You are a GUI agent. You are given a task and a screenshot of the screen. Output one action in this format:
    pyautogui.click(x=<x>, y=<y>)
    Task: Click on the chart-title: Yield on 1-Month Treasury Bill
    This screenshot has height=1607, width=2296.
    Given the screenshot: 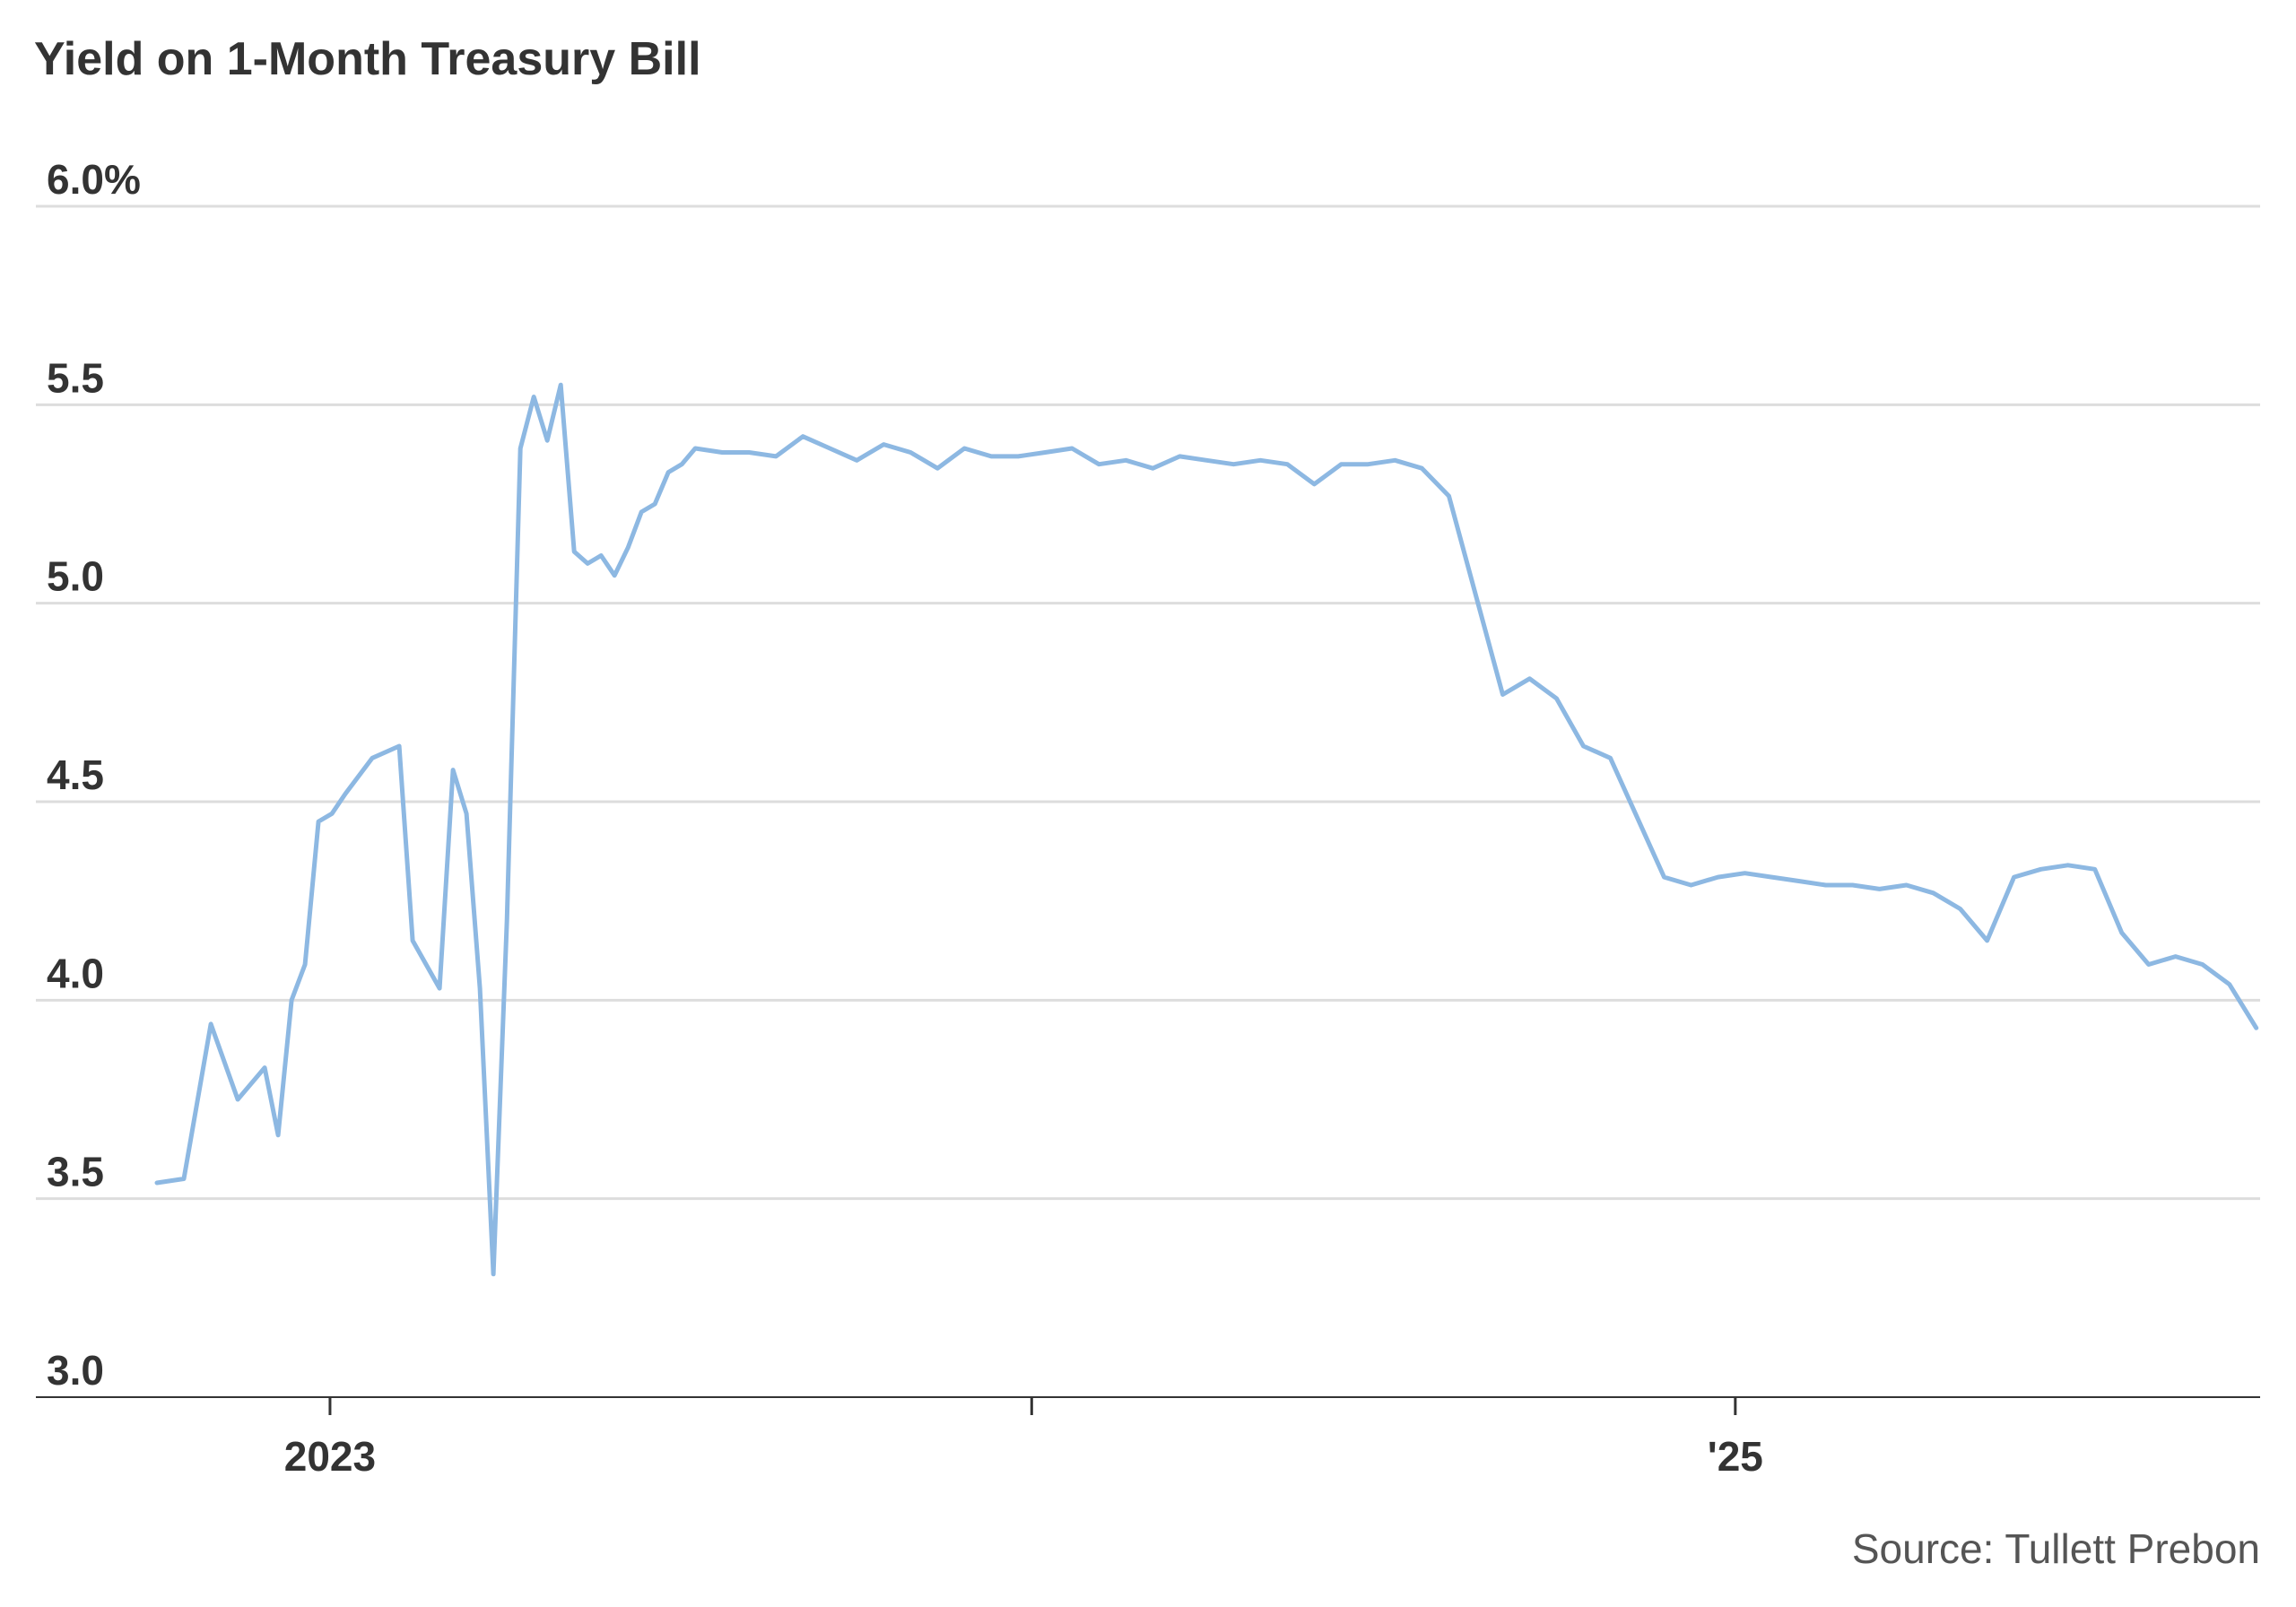 What is the action you would take?
    pyautogui.click(x=367, y=59)
    